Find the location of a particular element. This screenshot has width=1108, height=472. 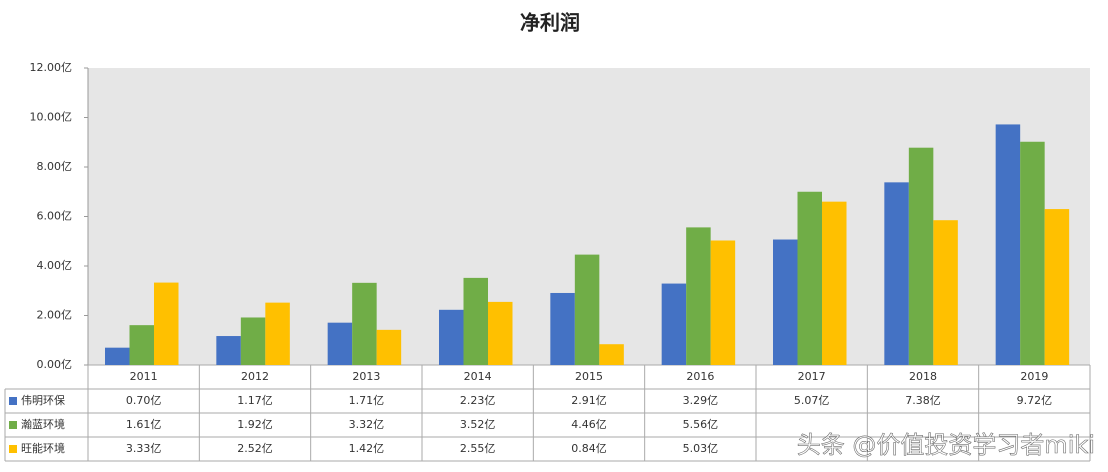

x-tick-label: 2018 is located at coordinates (923, 376).